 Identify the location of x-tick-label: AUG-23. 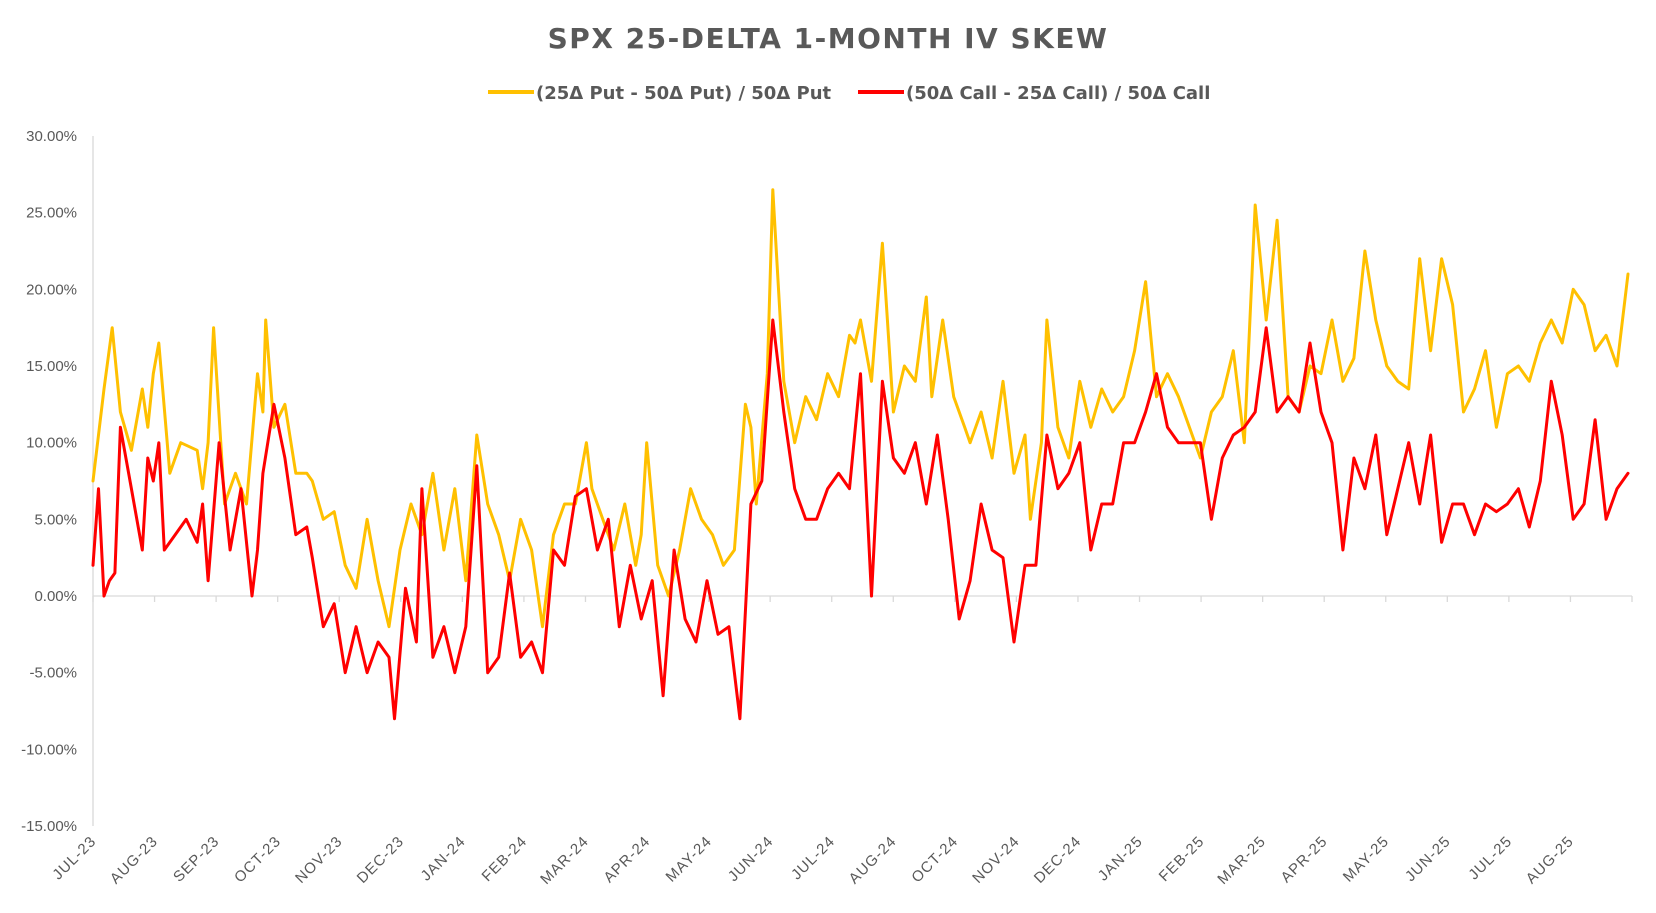
(134, 860).